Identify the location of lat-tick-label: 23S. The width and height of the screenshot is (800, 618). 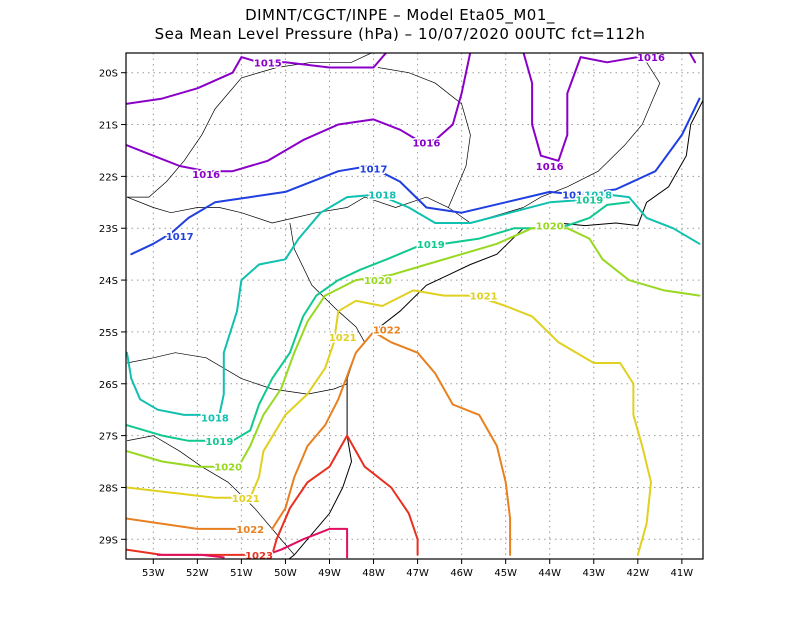
(108, 229).